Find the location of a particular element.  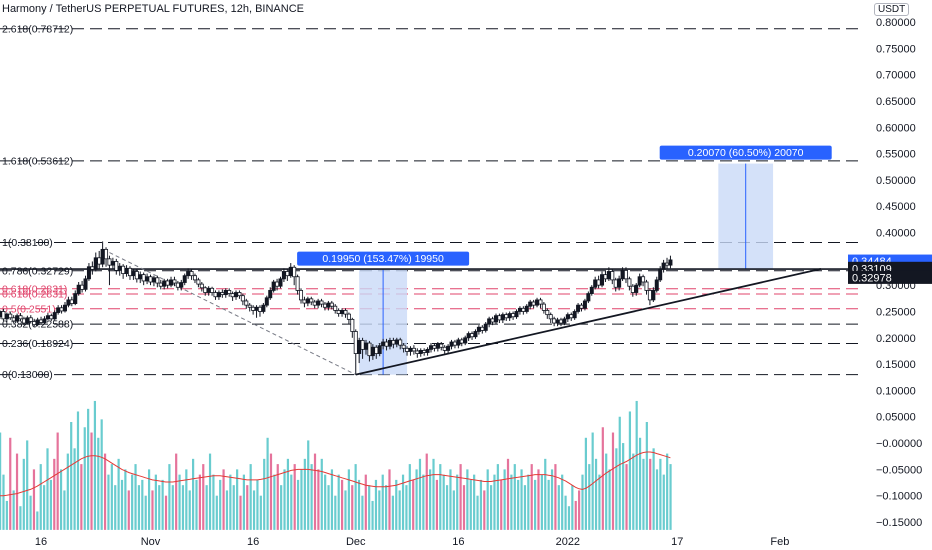

price-tag-box is located at coordinates (890, 277).